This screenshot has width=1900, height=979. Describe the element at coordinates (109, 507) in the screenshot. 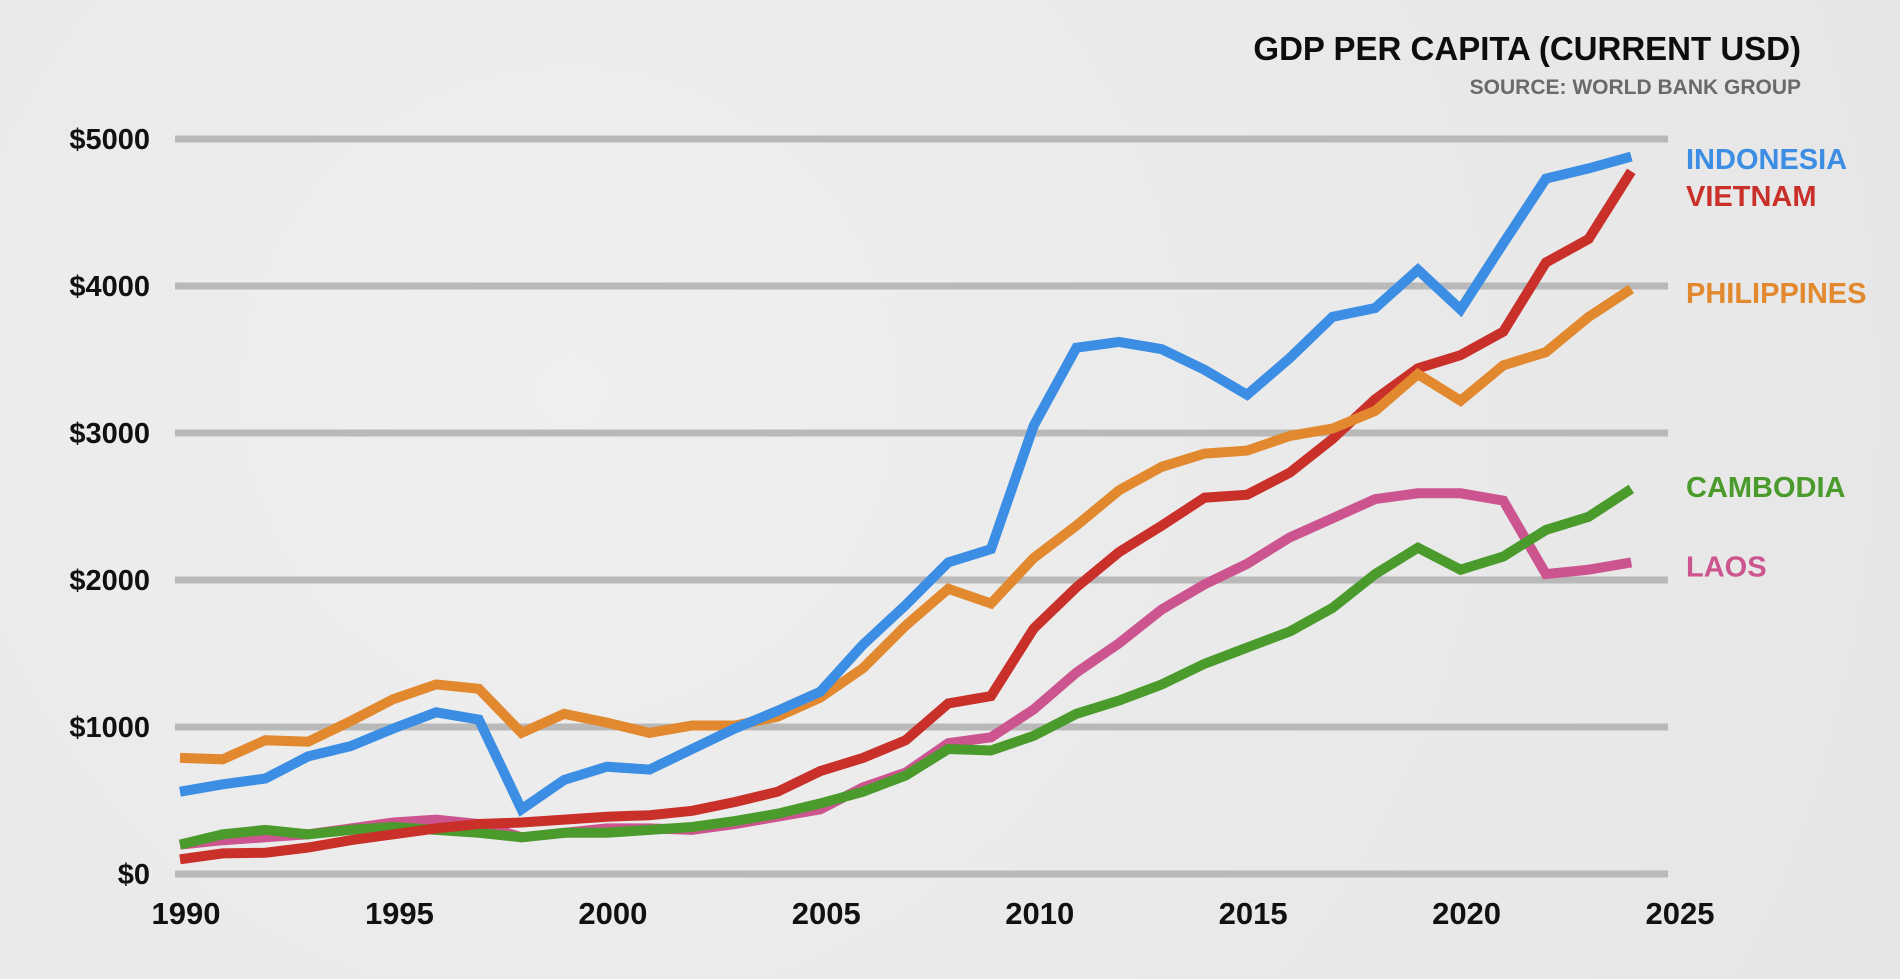

I see `y-axis-ticks: $0 $1000 $2000 $3000 $4000 $5000` at that location.